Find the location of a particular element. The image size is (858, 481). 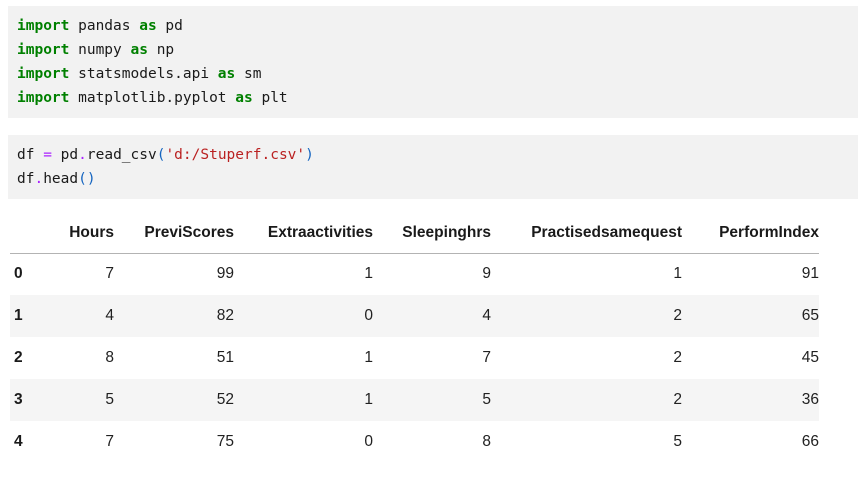

code-token: statsmodels.api is located at coordinates (143, 74).